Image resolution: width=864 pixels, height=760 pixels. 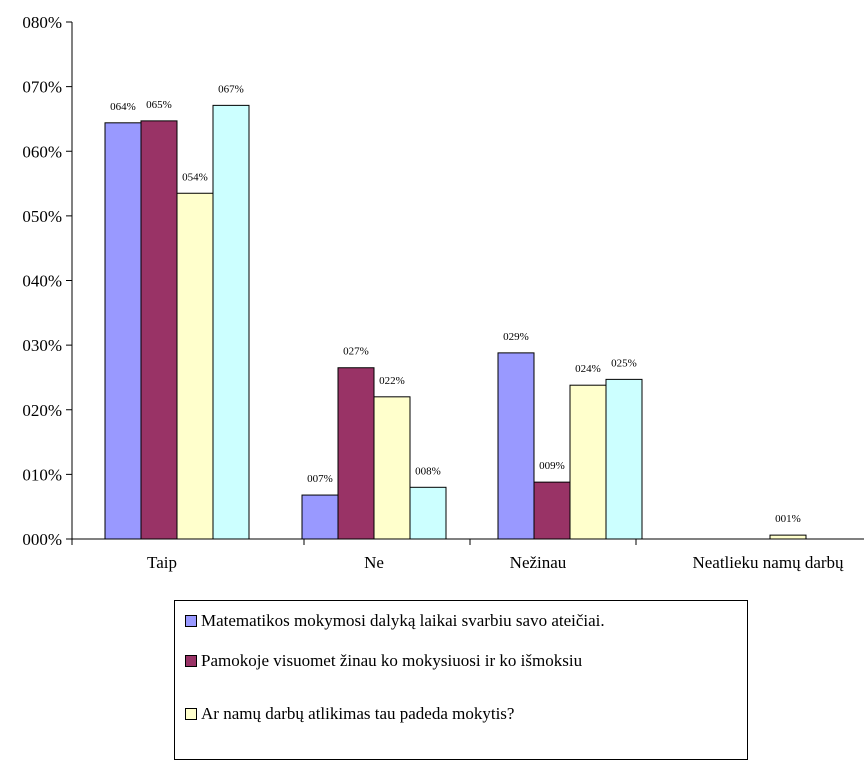 I want to click on data-label: 029%, so click(x=516, y=337).